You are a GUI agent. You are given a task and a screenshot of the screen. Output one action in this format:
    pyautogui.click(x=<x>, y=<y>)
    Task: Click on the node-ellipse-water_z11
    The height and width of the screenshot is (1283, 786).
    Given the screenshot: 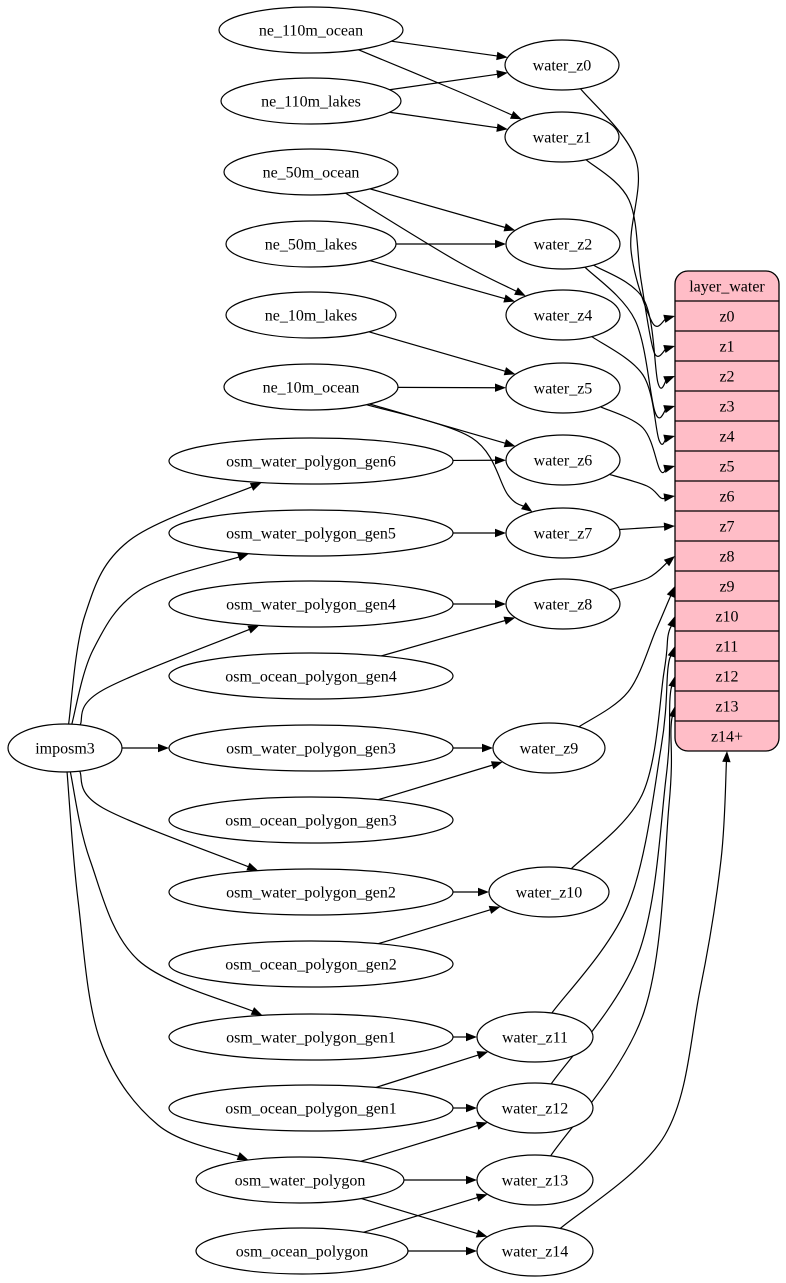 What is the action you would take?
    pyautogui.click(x=535, y=1037)
    